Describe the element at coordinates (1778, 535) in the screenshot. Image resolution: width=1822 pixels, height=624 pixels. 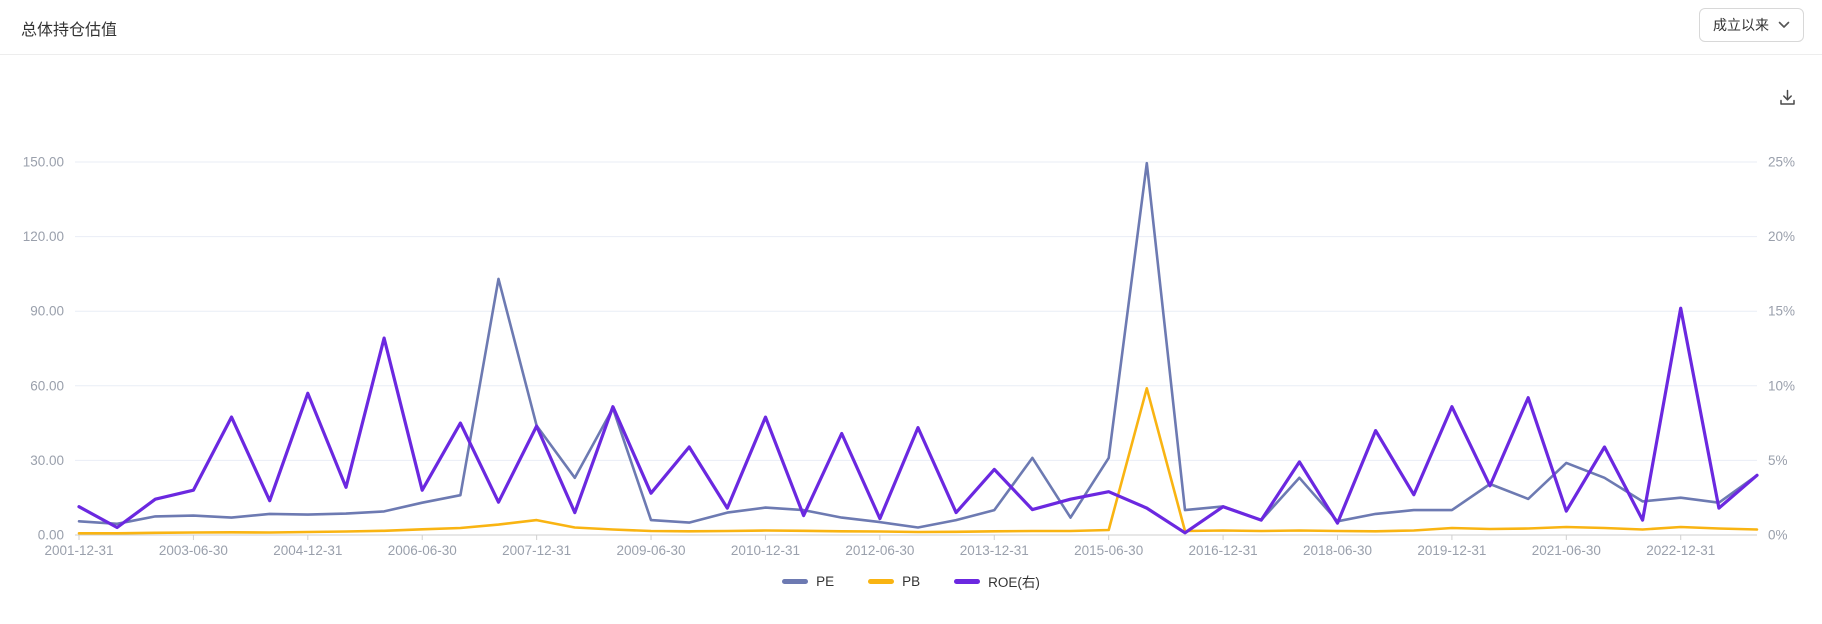
I see `y-axis-right-tick-label: 0%` at that location.